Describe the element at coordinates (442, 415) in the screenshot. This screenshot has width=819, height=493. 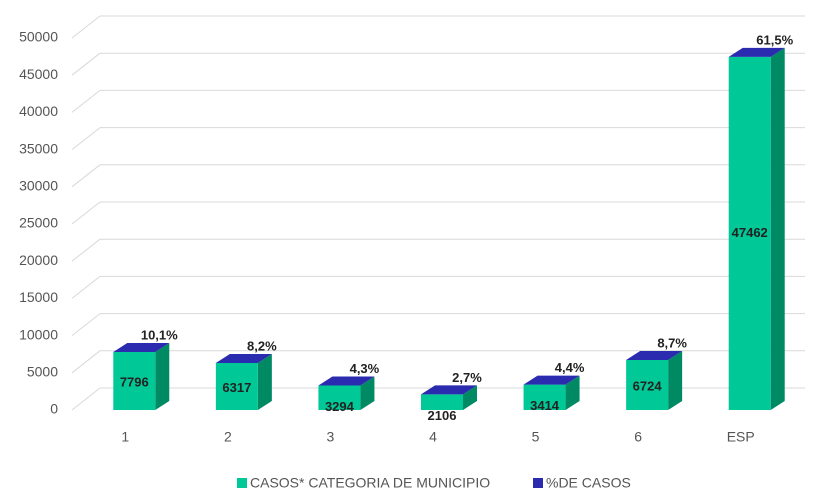
I see `value-label: 2106` at that location.